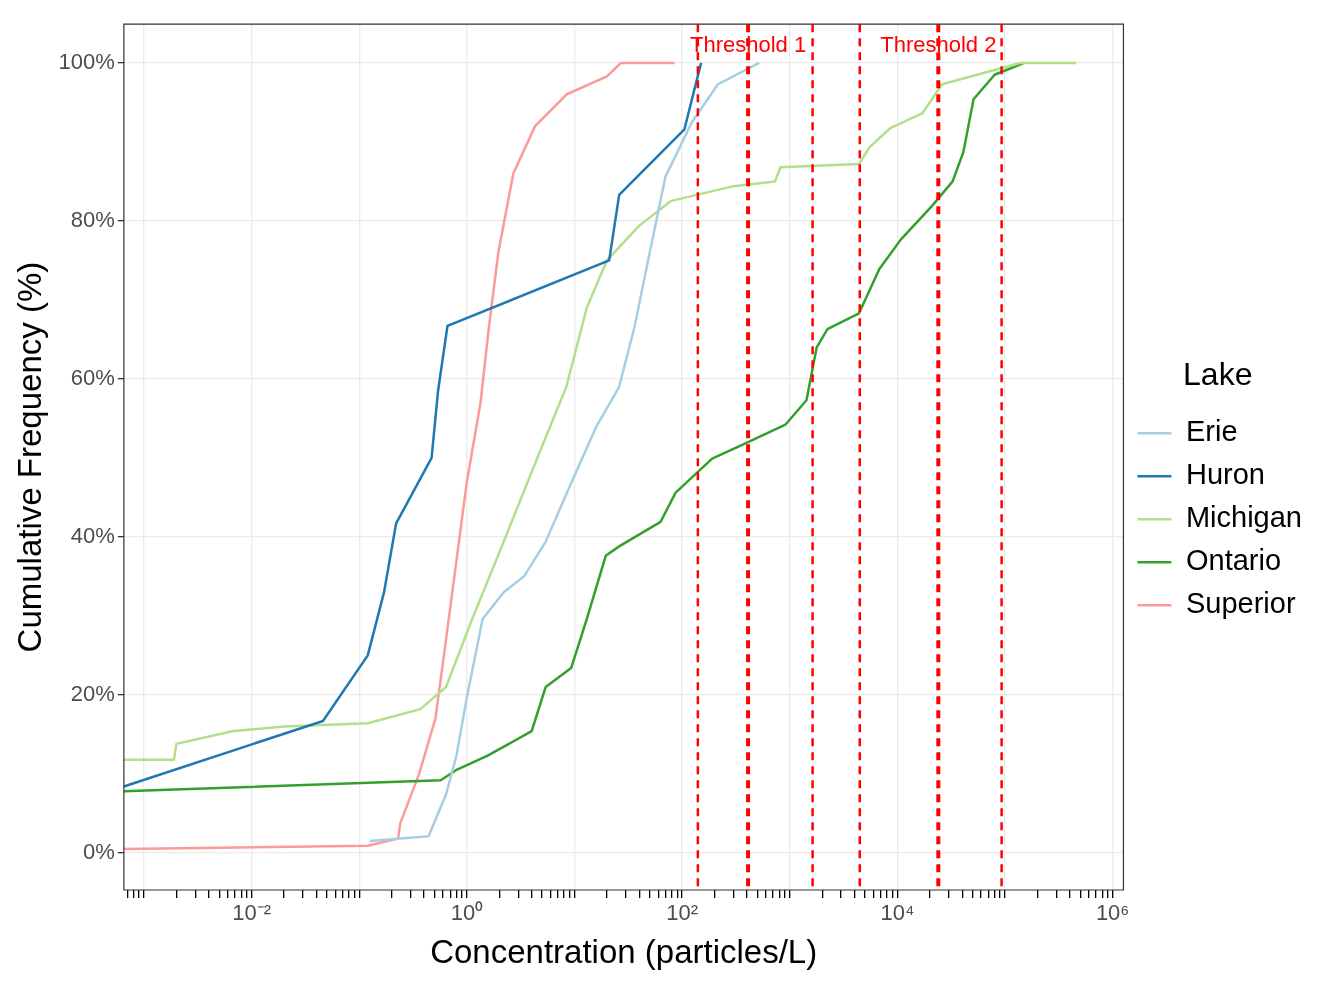 The height and width of the screenshot is (987, 1330). Describe the element at coordinates (1211, 431) in the screenshot. I see `legend-label: Erie` at that location.